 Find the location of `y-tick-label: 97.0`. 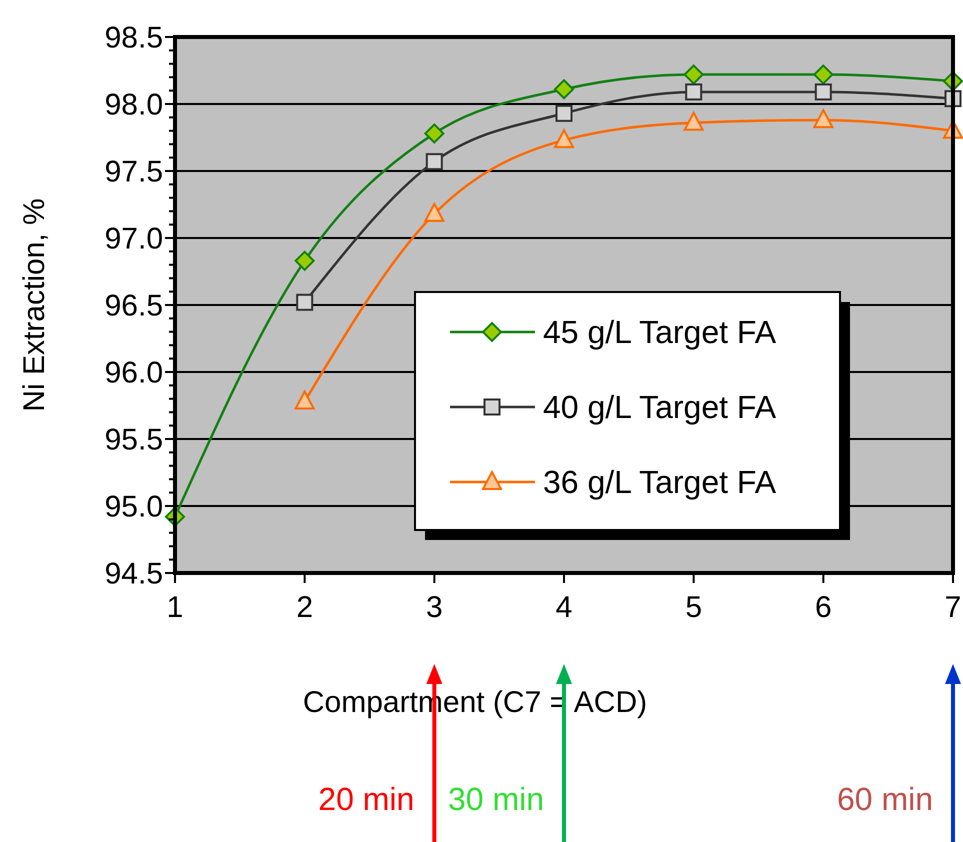

y-tick-label: 97.0 is located at coordinates (133, 239).